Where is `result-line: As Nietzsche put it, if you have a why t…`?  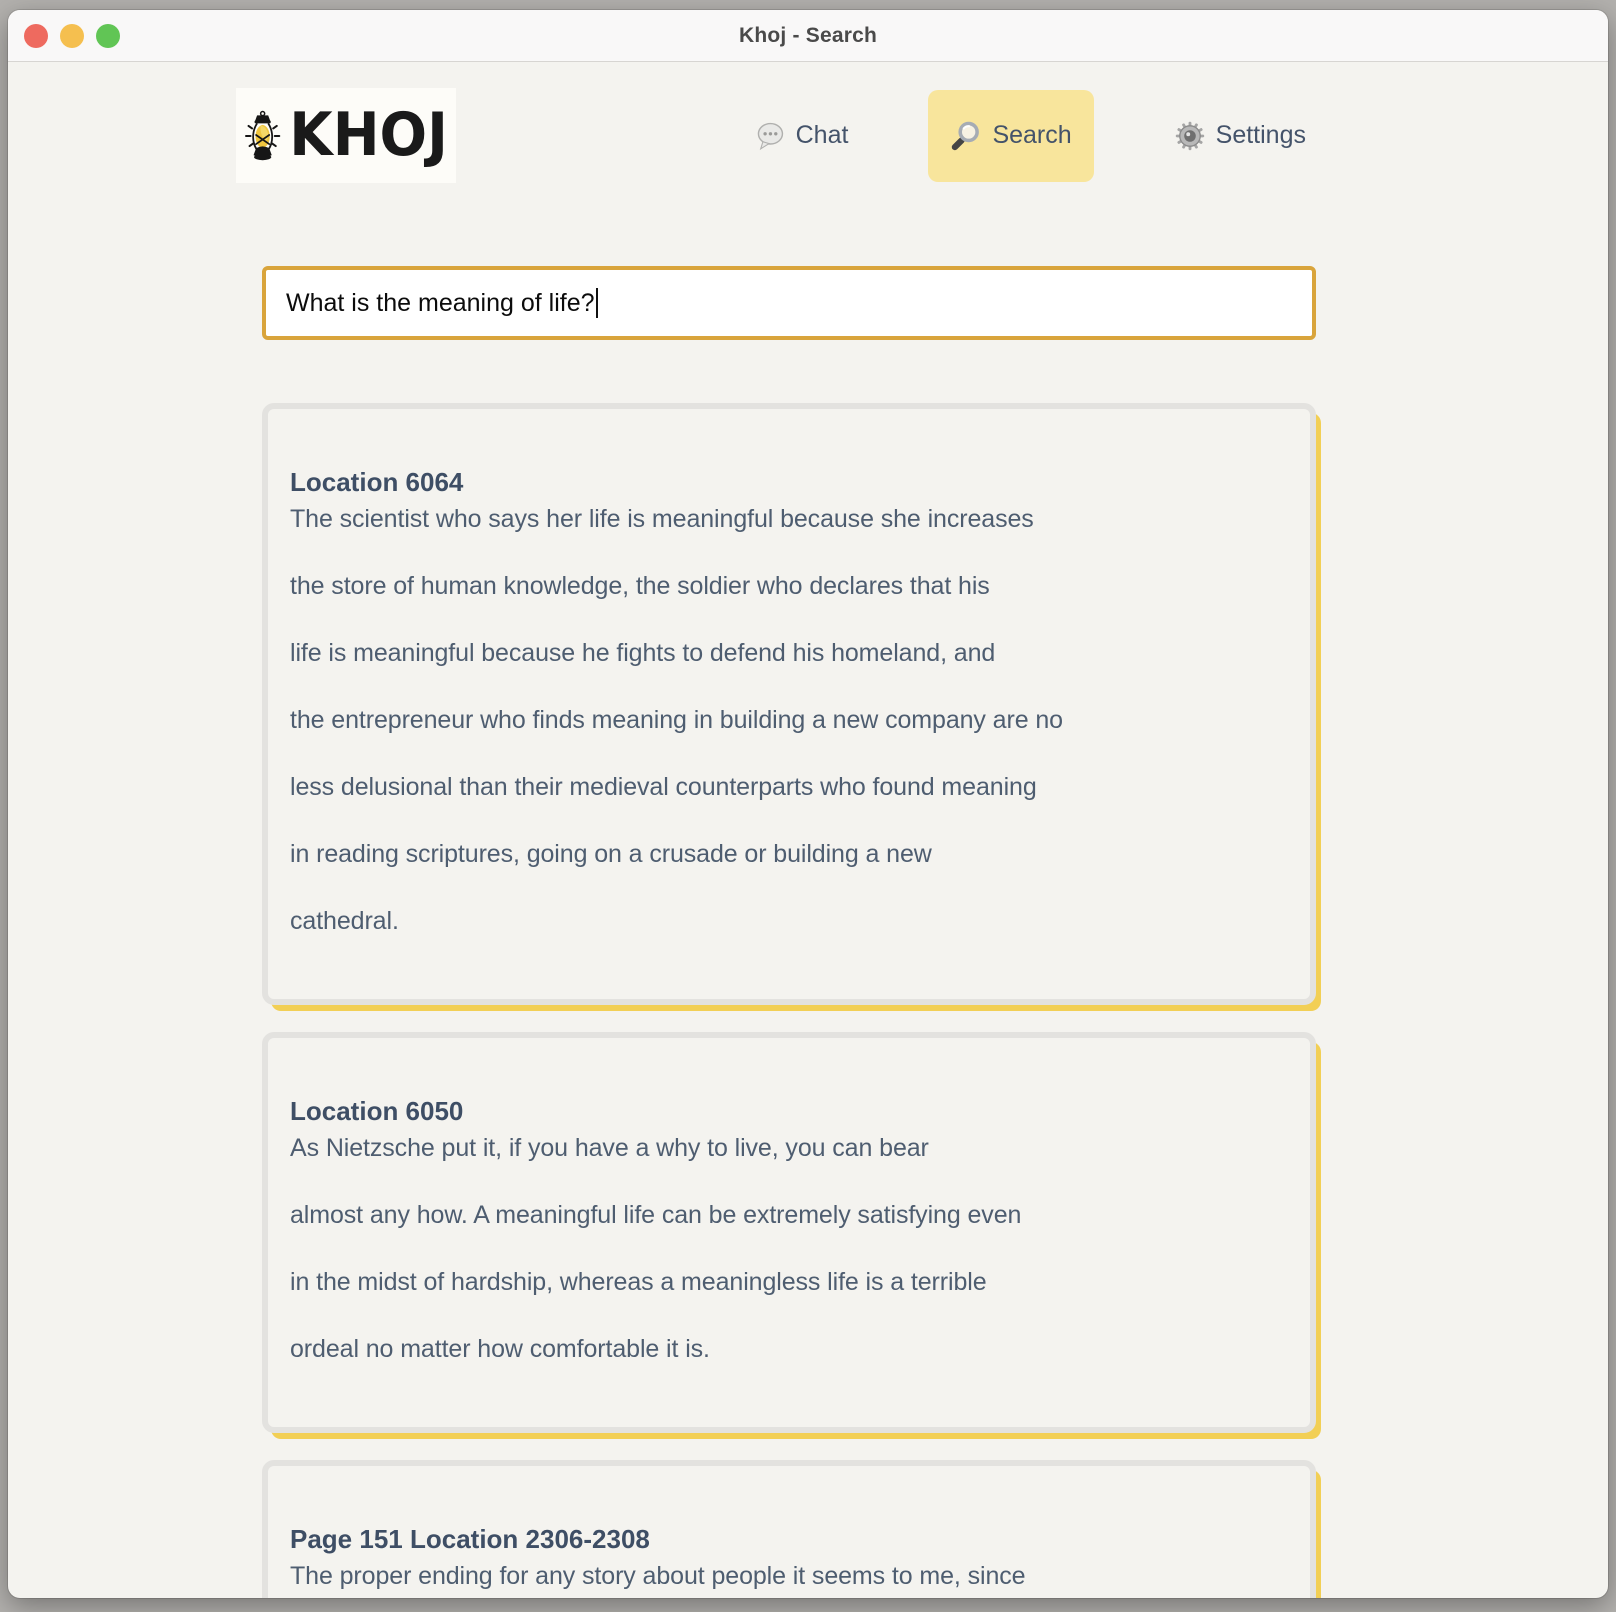 result-line: As Nietzsche put it, if you have a why t… is located at coordinates (609, 1148).